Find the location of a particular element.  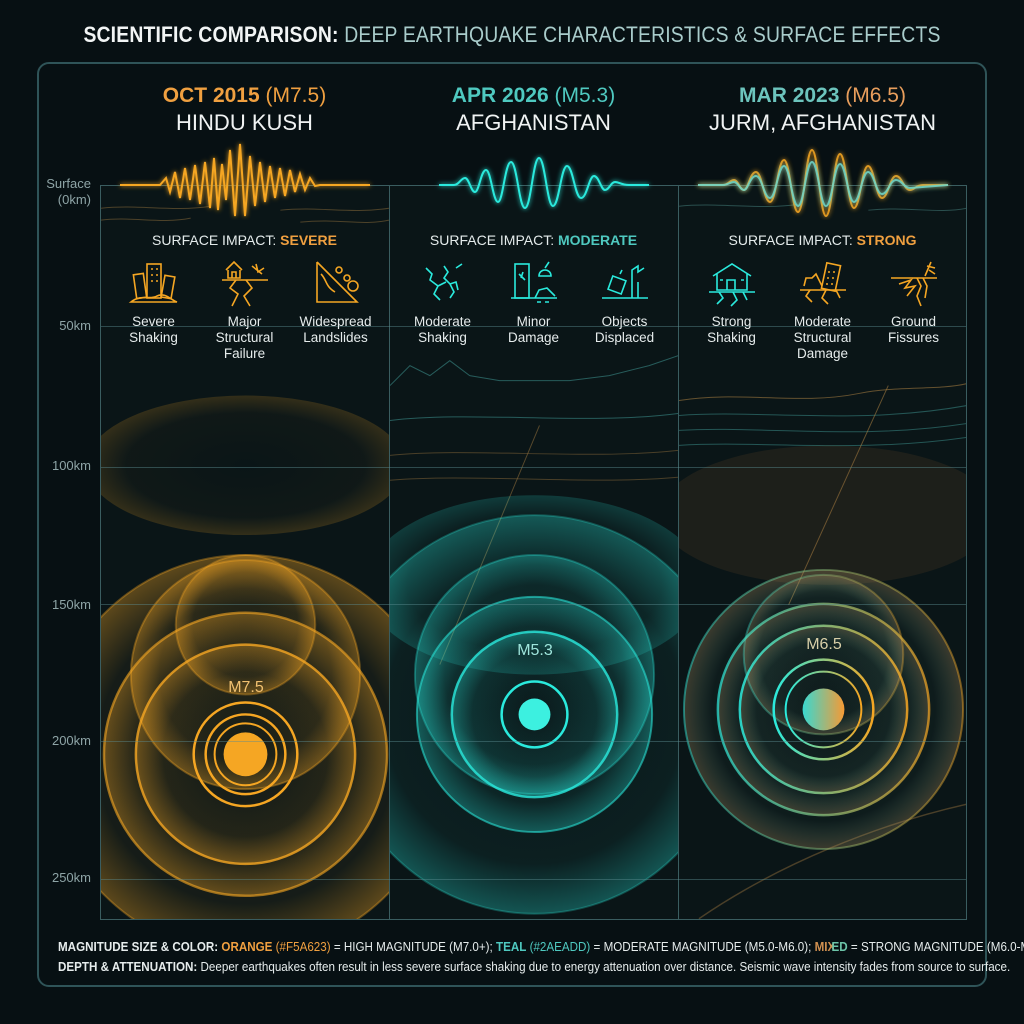

effect-label-3: Failure is located at coordinates (244, 353).